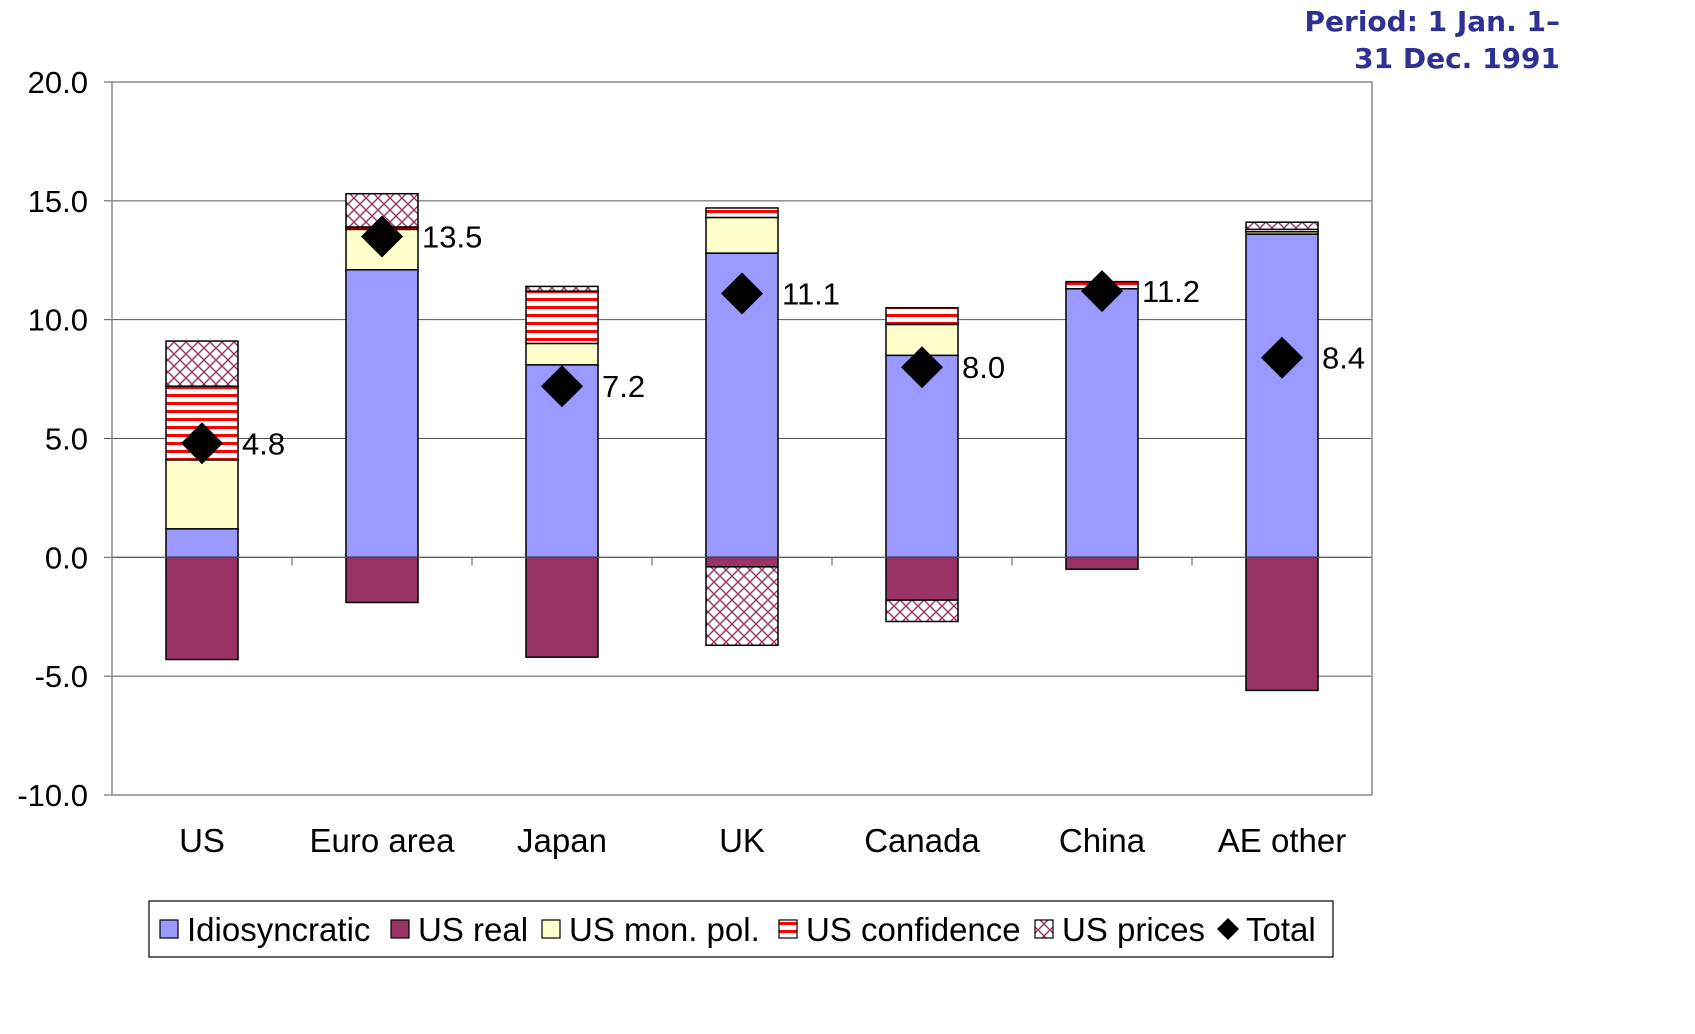 This screenshot has height=1034, width=1695. Describe the element at coordinates (52, 795) in the screenshot. I see `y-tick-label: -10.0` at that location.